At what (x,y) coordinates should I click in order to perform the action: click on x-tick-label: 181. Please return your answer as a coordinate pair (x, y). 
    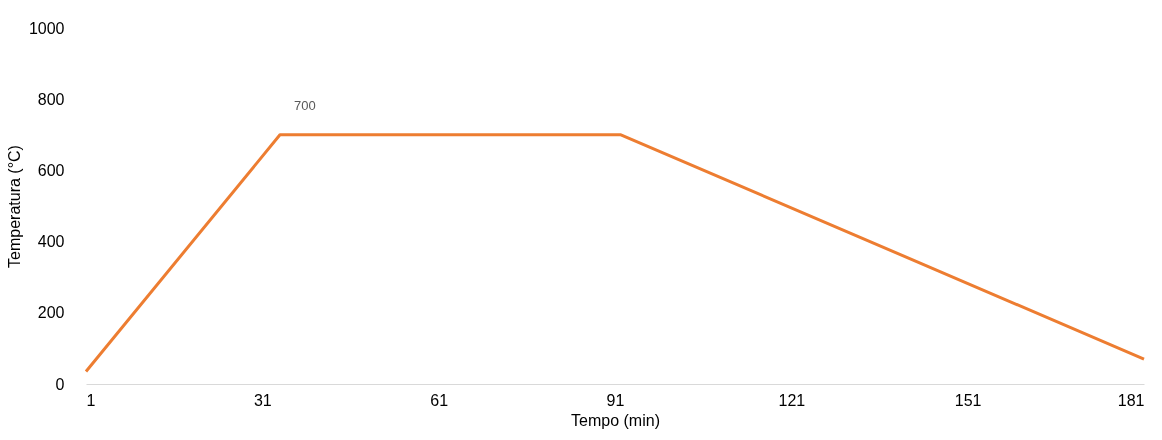
    Looking at the image, I should click on (1131, 400).